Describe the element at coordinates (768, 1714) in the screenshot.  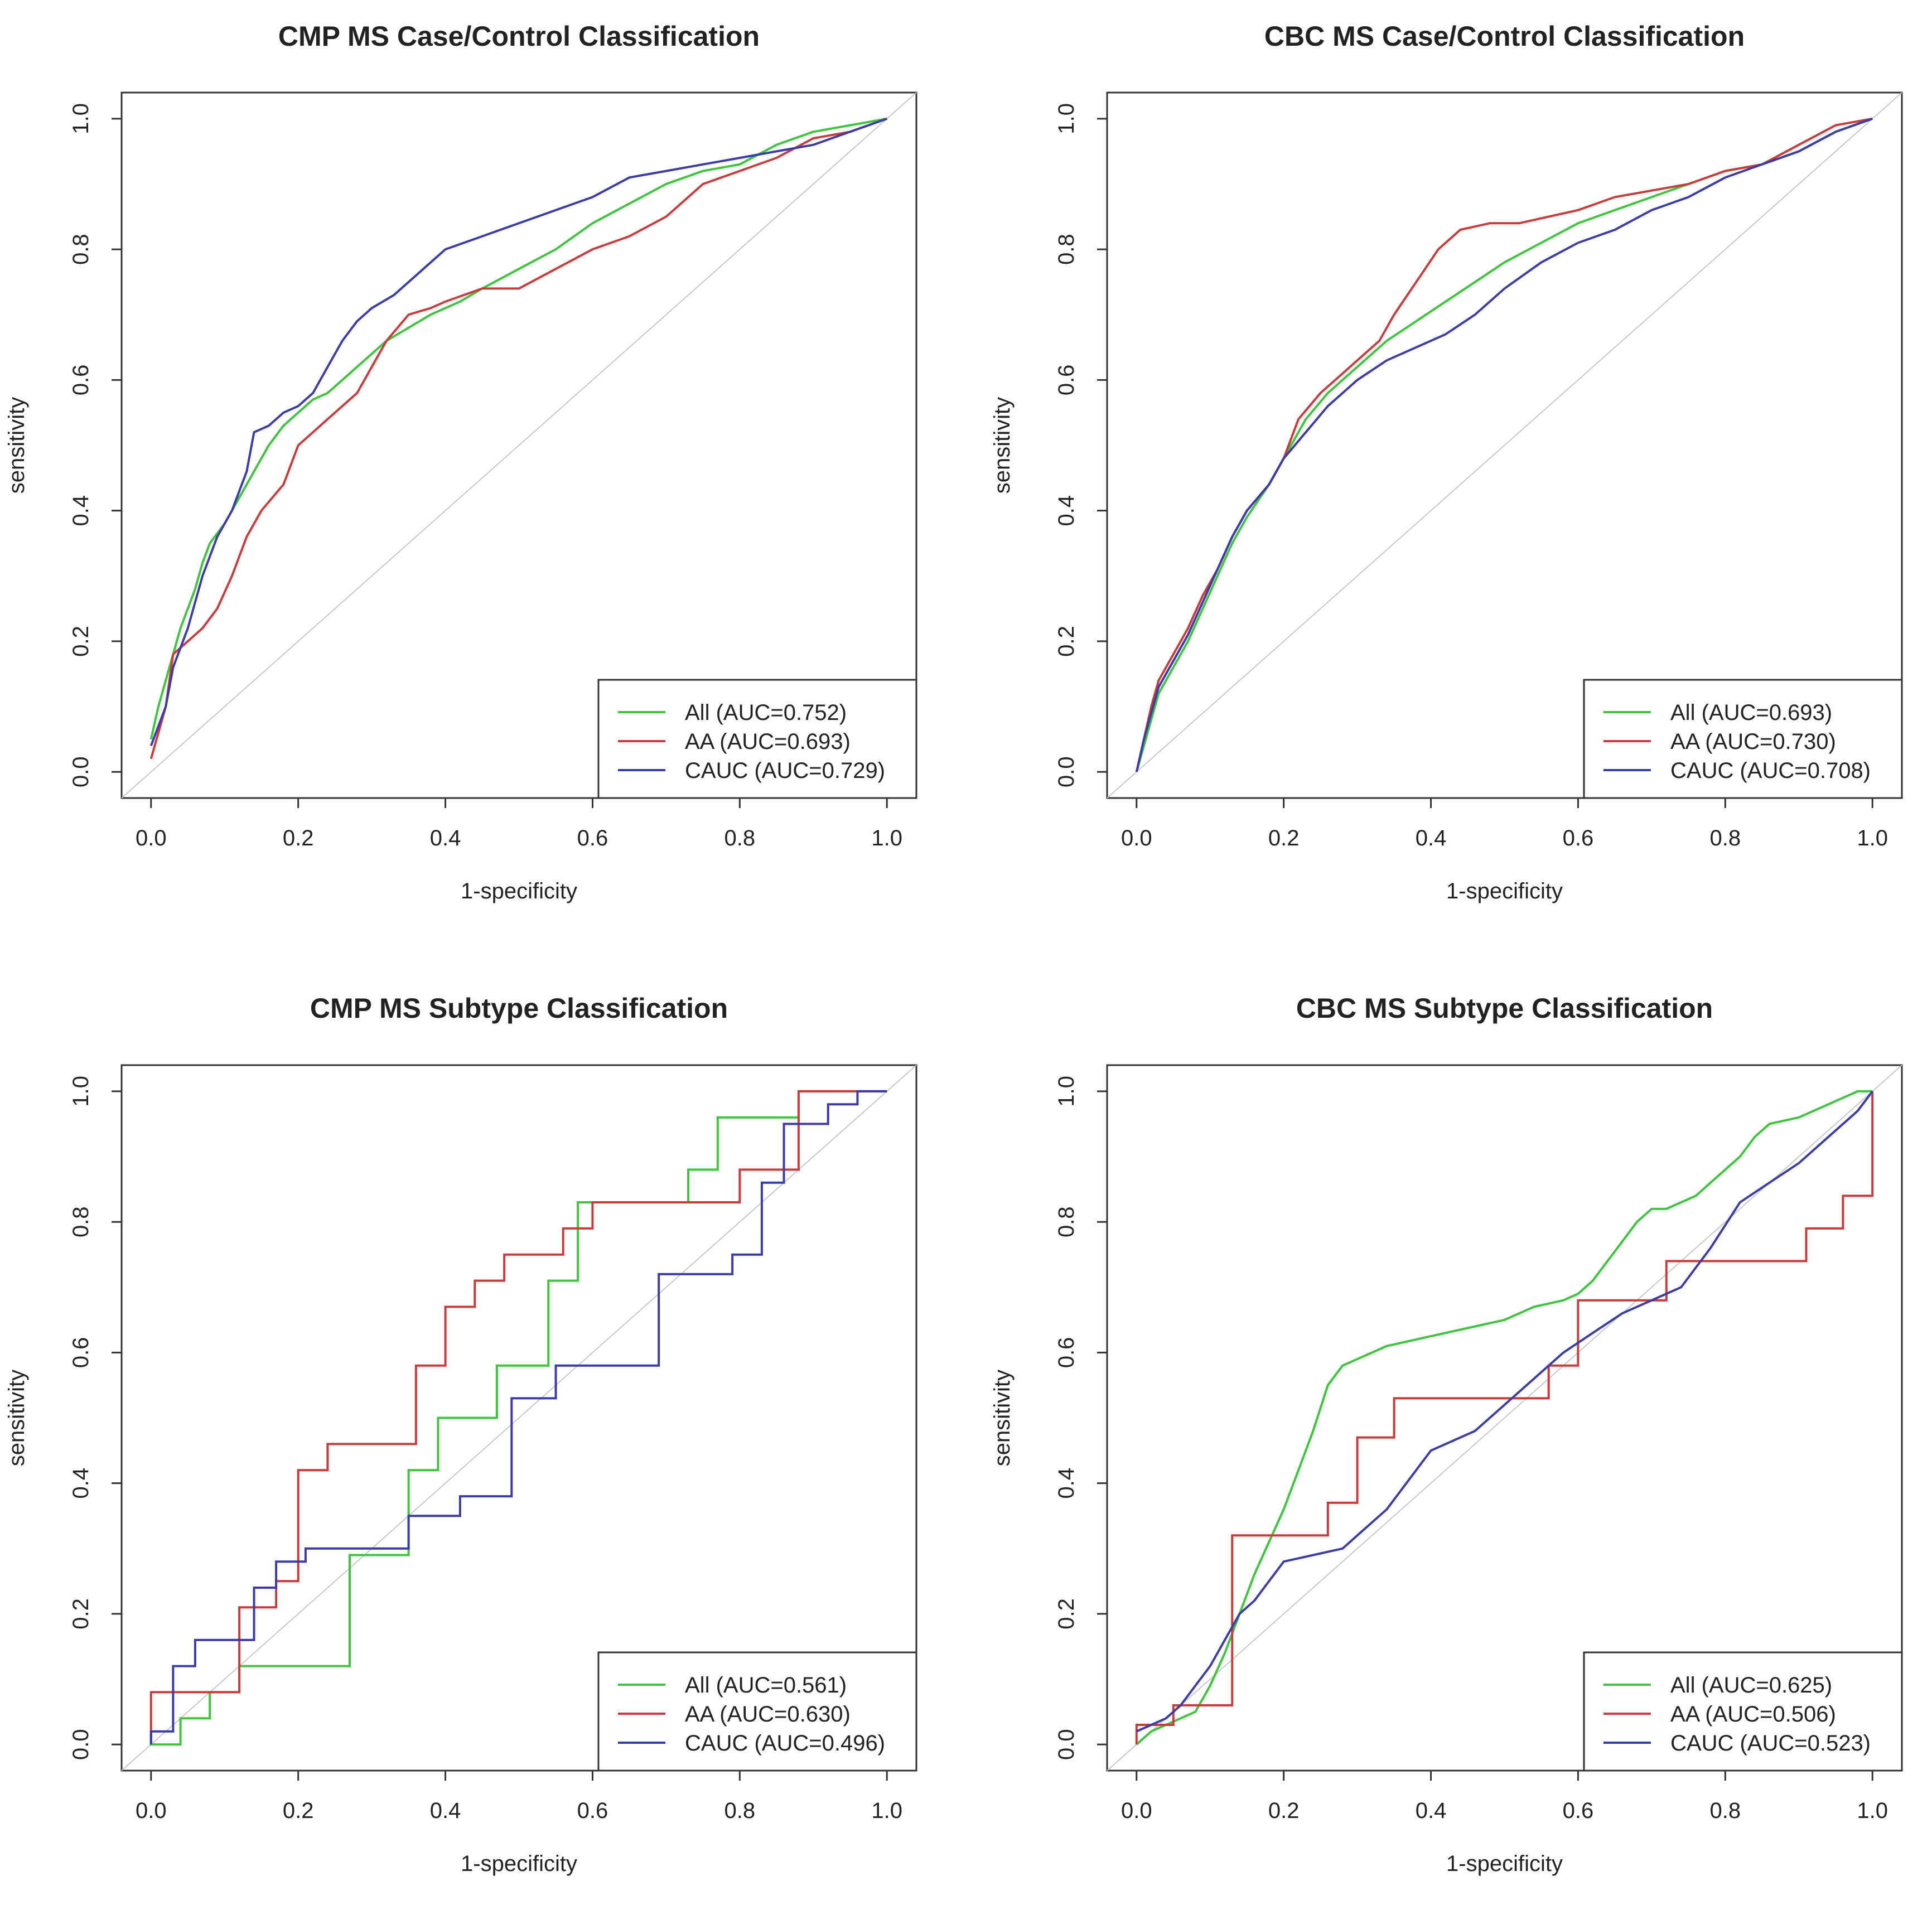
I see `legend-label-aa: AA (AUC=0.630)` at that location.